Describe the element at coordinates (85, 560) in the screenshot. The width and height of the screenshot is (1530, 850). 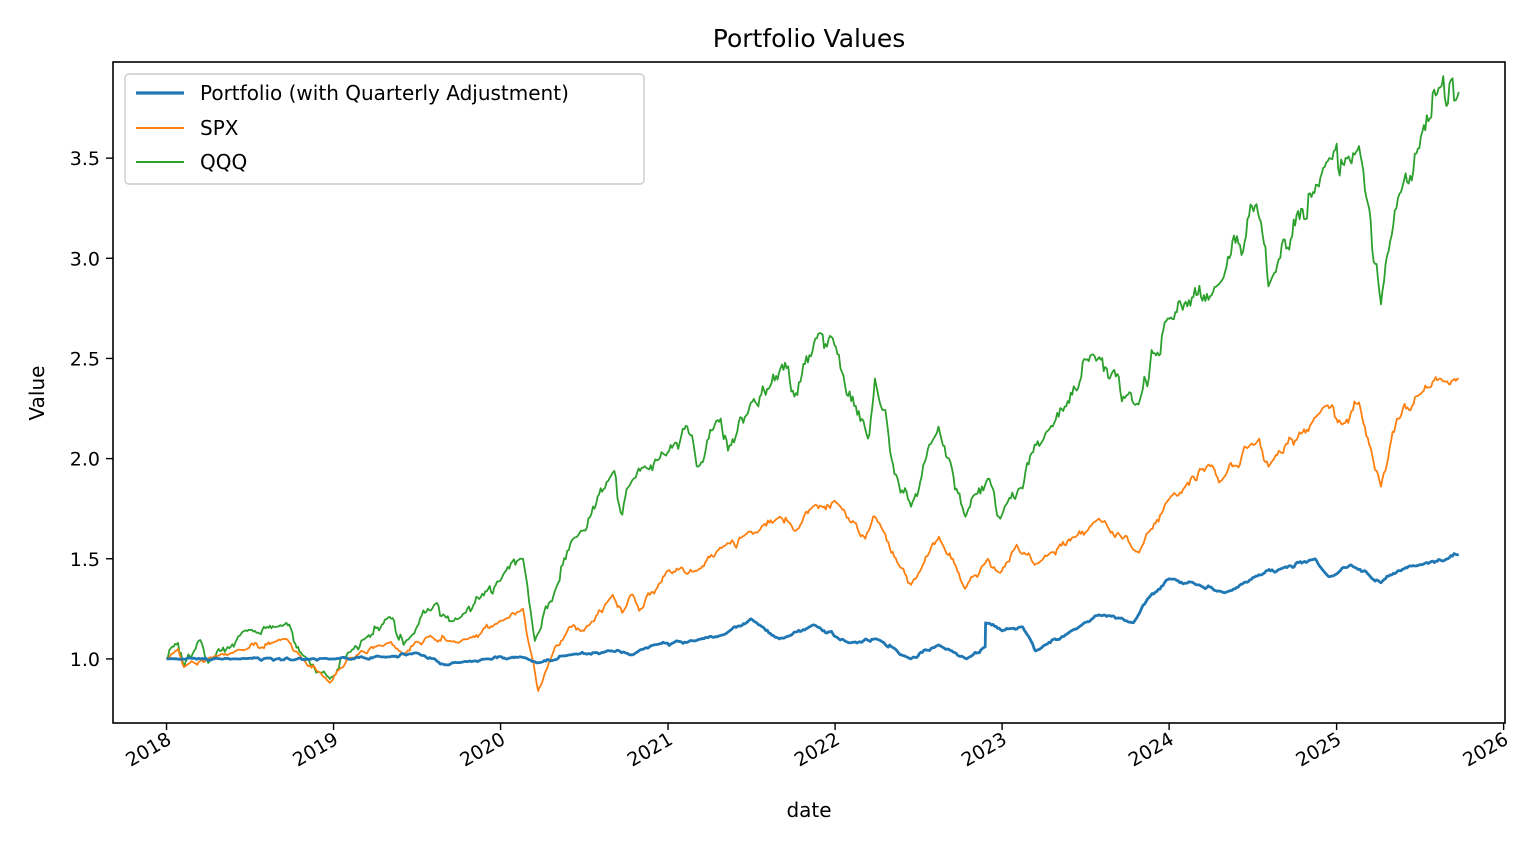
I see `y-tick-label: 1.5` at that location.